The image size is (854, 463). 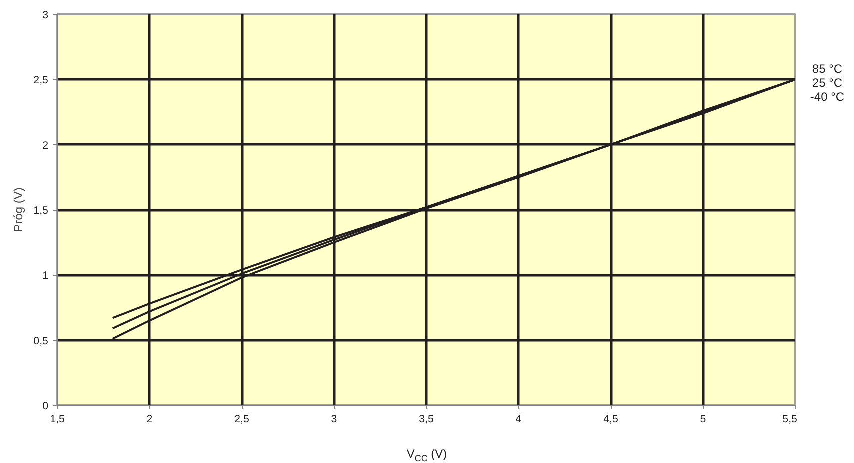 What do you see at coordinates (45, 146) in the screenshot?
I see `y-tick-label: 2` at bounding box center [45, 146].